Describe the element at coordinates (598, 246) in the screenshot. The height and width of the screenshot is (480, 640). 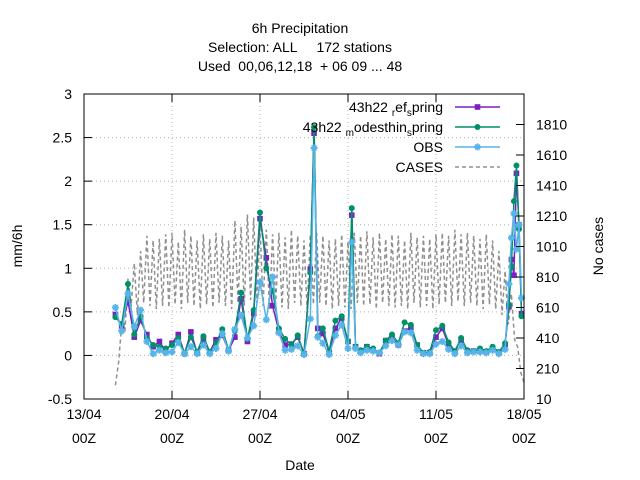
I see `y2-axis-label: No cases` at that location.